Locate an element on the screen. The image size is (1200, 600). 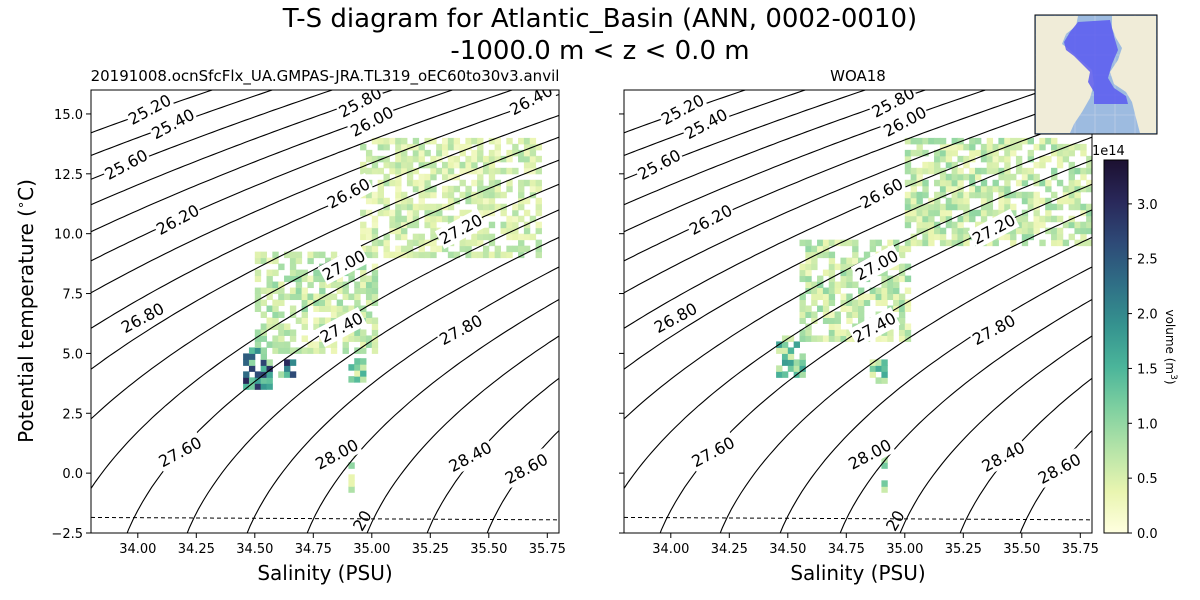
x-tick-label: 34.25 is located at coordinates (729, 549).